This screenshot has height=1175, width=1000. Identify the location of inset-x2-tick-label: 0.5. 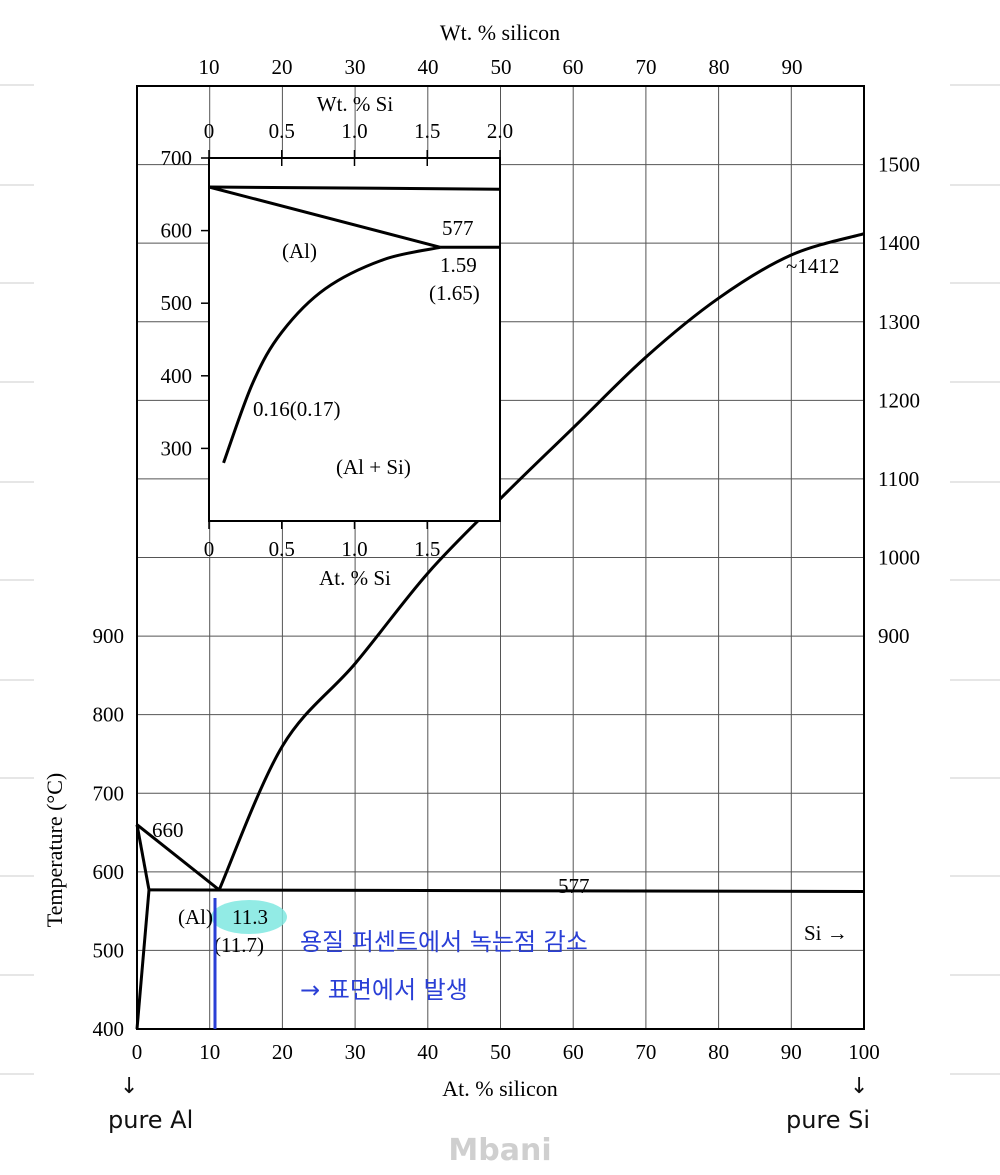
(282, 131).